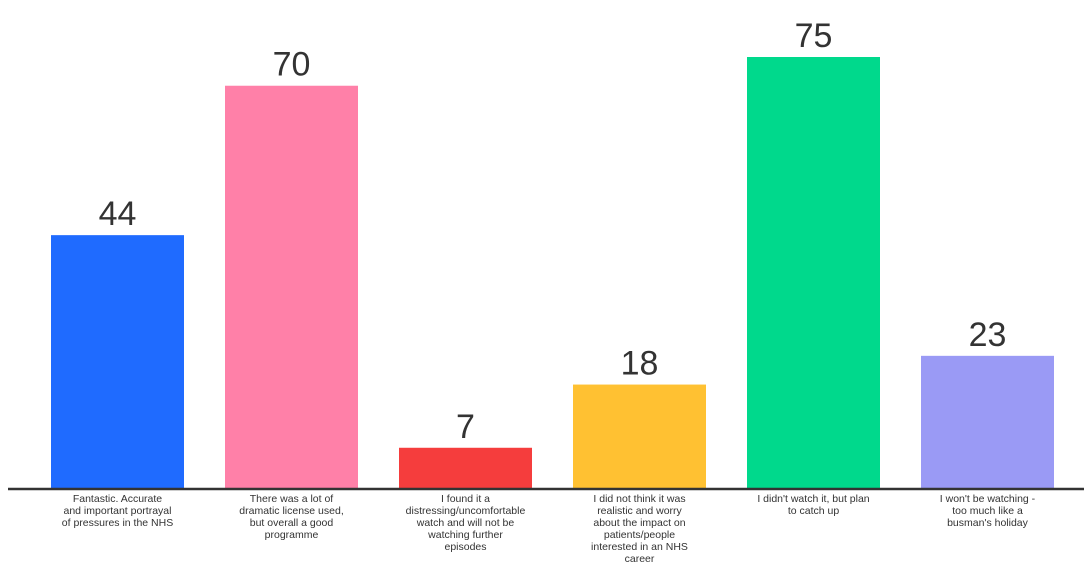  I want to click on value-label-3: 7, so click(465, 427).